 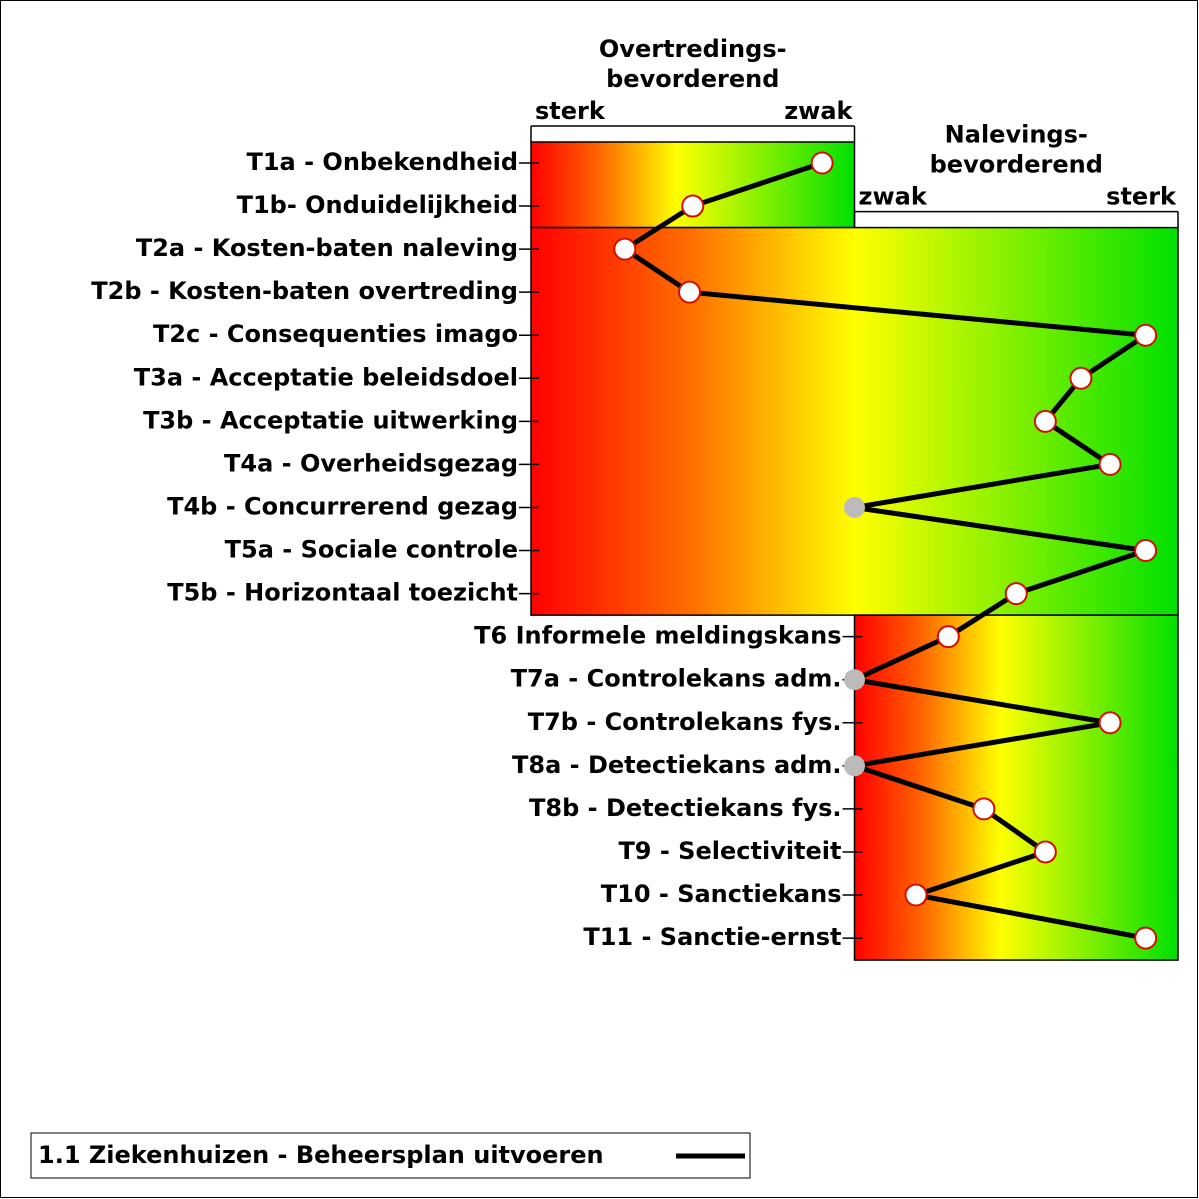 What do you see at coordinates (326, 377) in the screenshot?
I see `category-label: T3a - Acceptatie beleidsdoel` at bounding box center [326, 377].